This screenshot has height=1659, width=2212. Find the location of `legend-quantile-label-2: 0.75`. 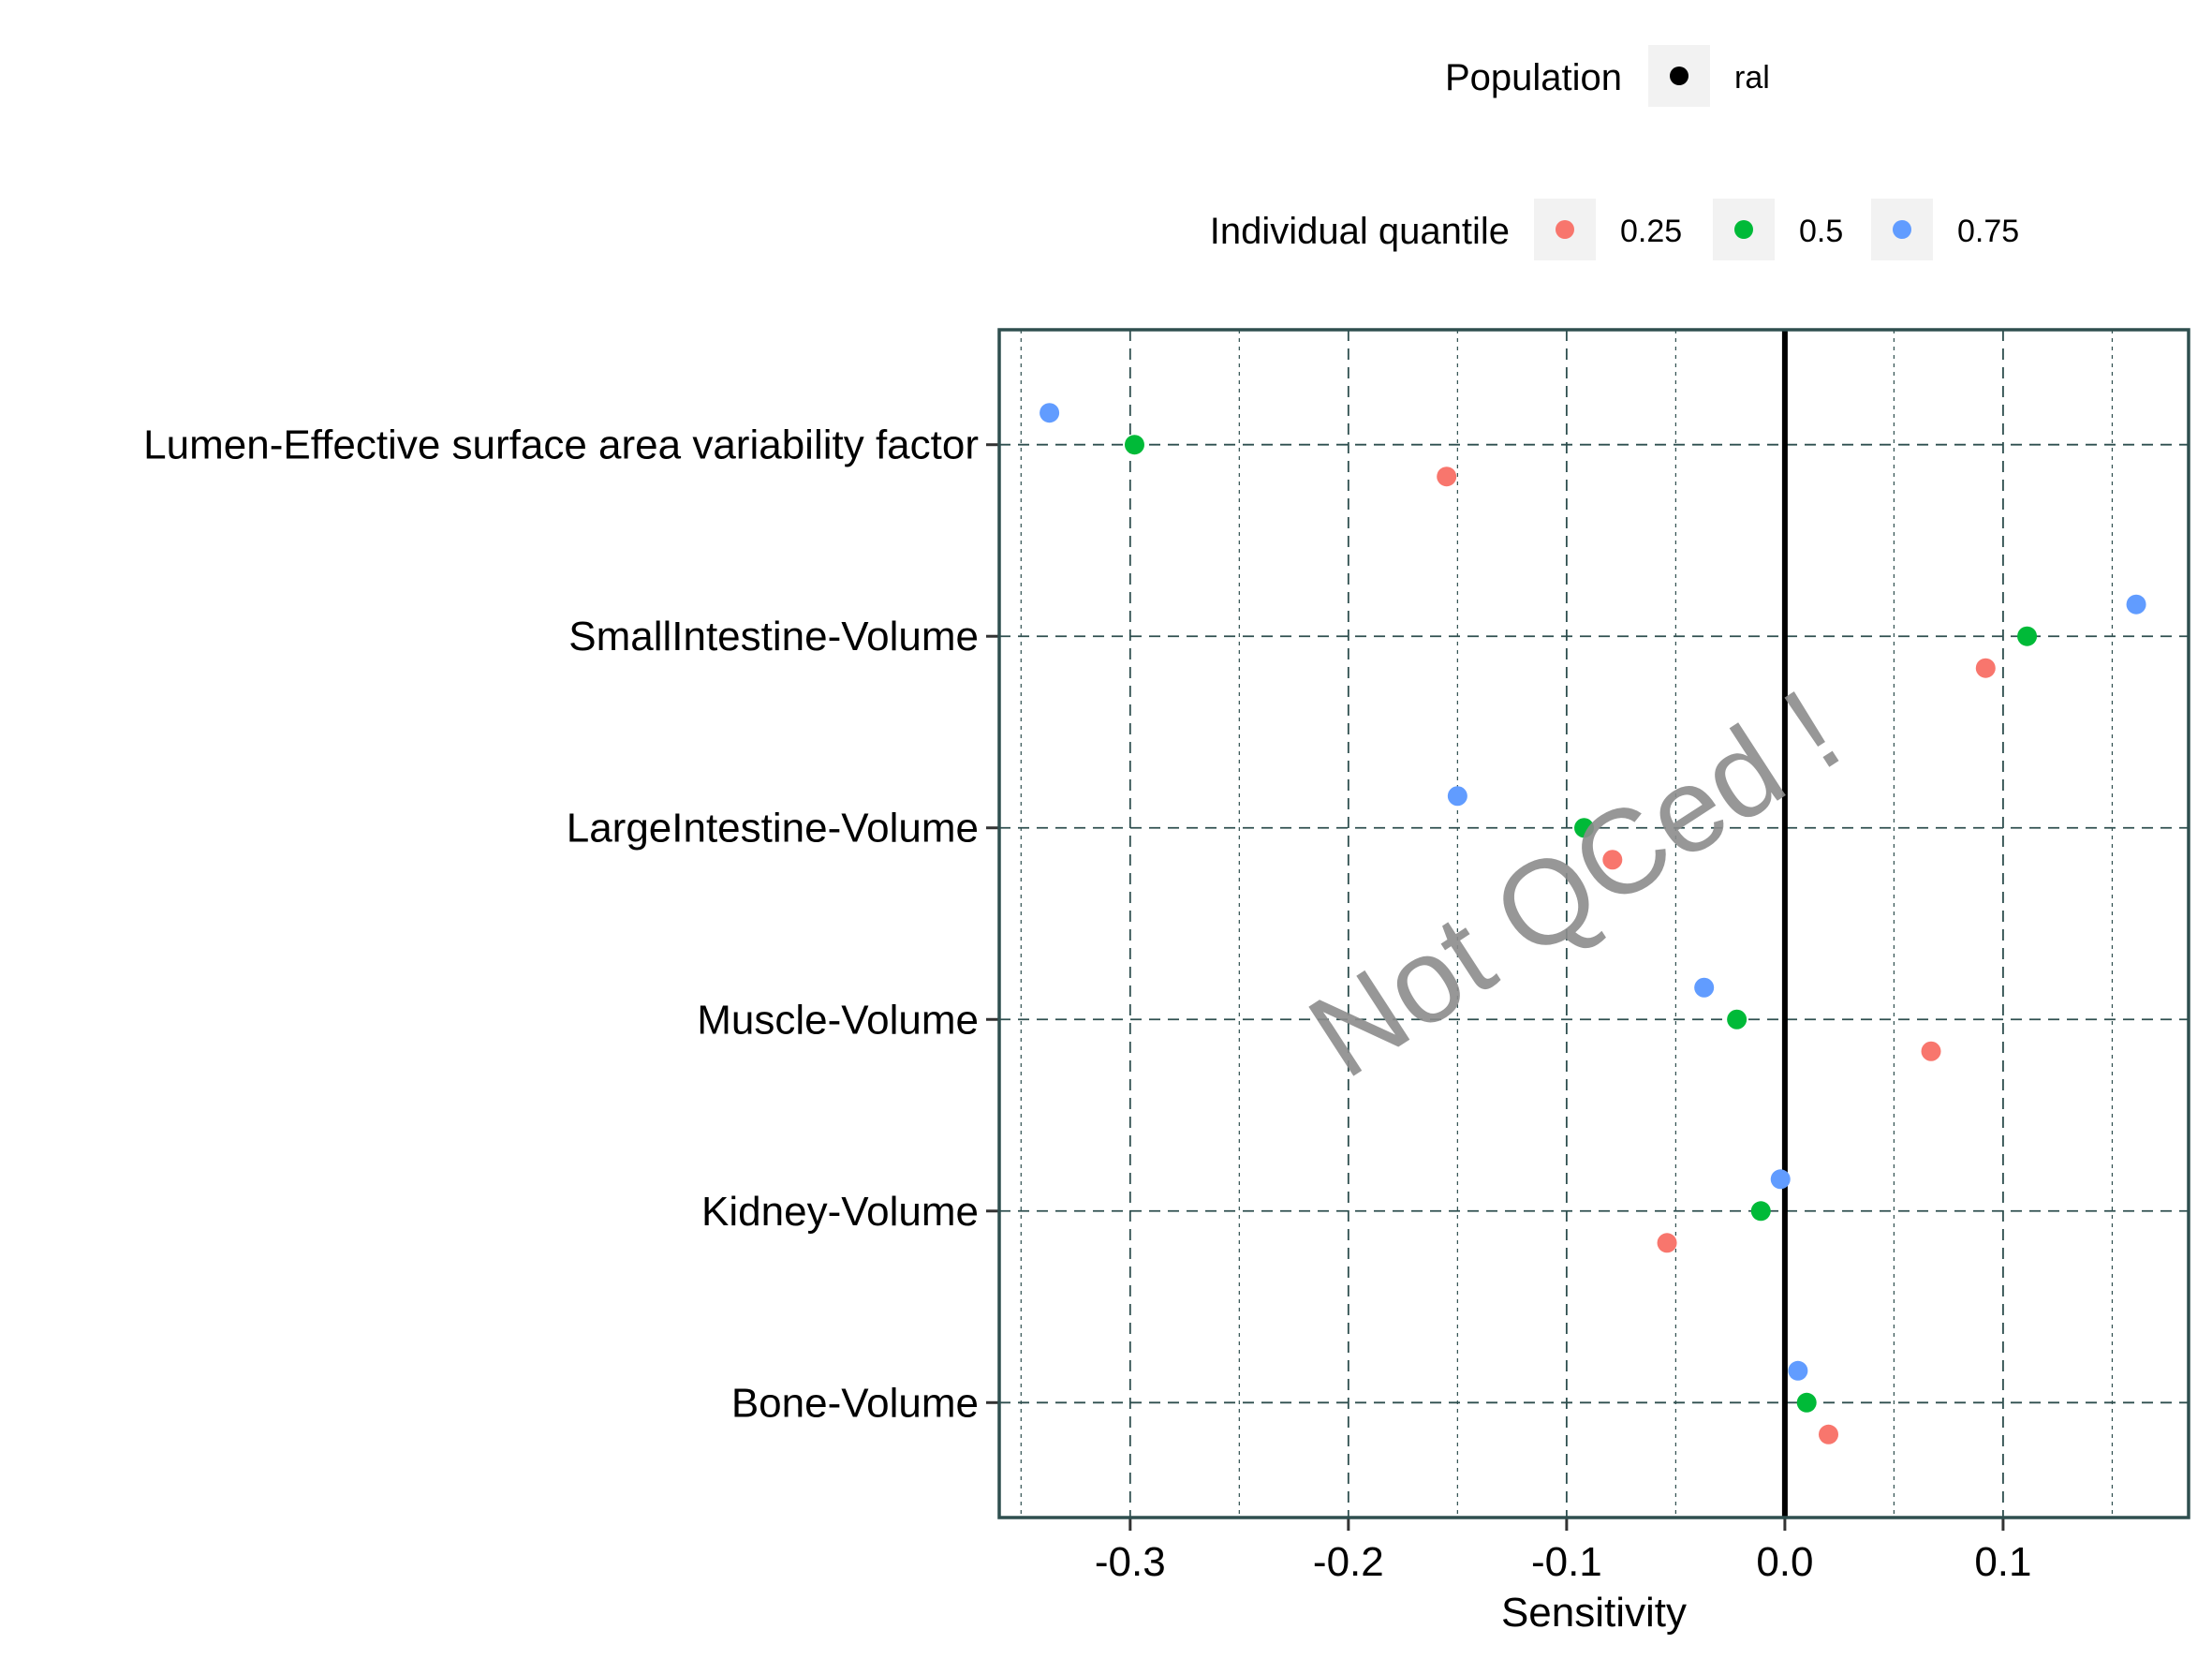

legend-quantile-label-2: 0.75 is located at coordinates (1988, 231).